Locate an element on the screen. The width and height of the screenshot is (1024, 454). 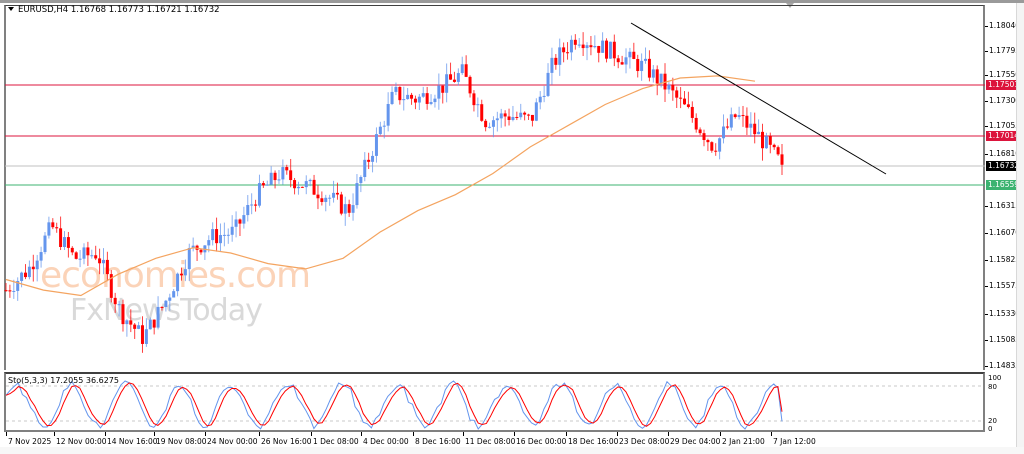
price-axis-label: 1.16315 is located at coordinates (1005, 205).